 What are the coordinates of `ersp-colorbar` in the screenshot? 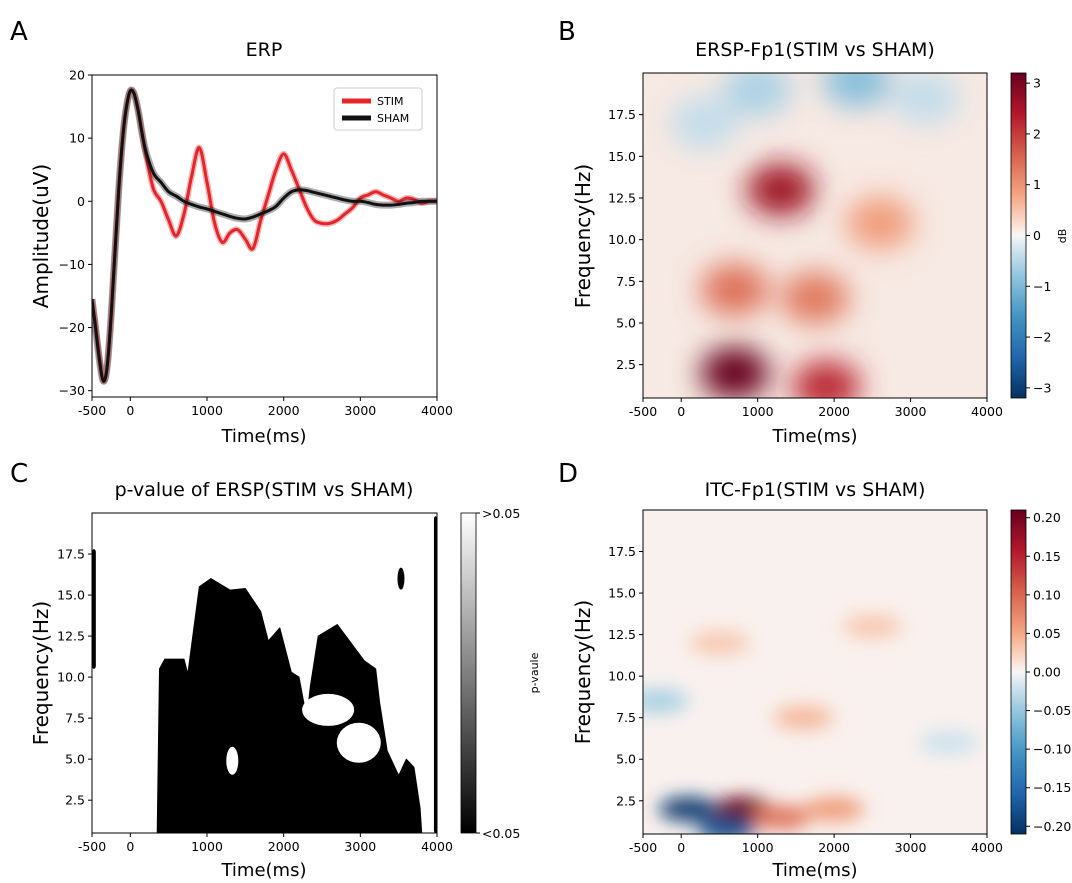 It's located at (1018, 235).